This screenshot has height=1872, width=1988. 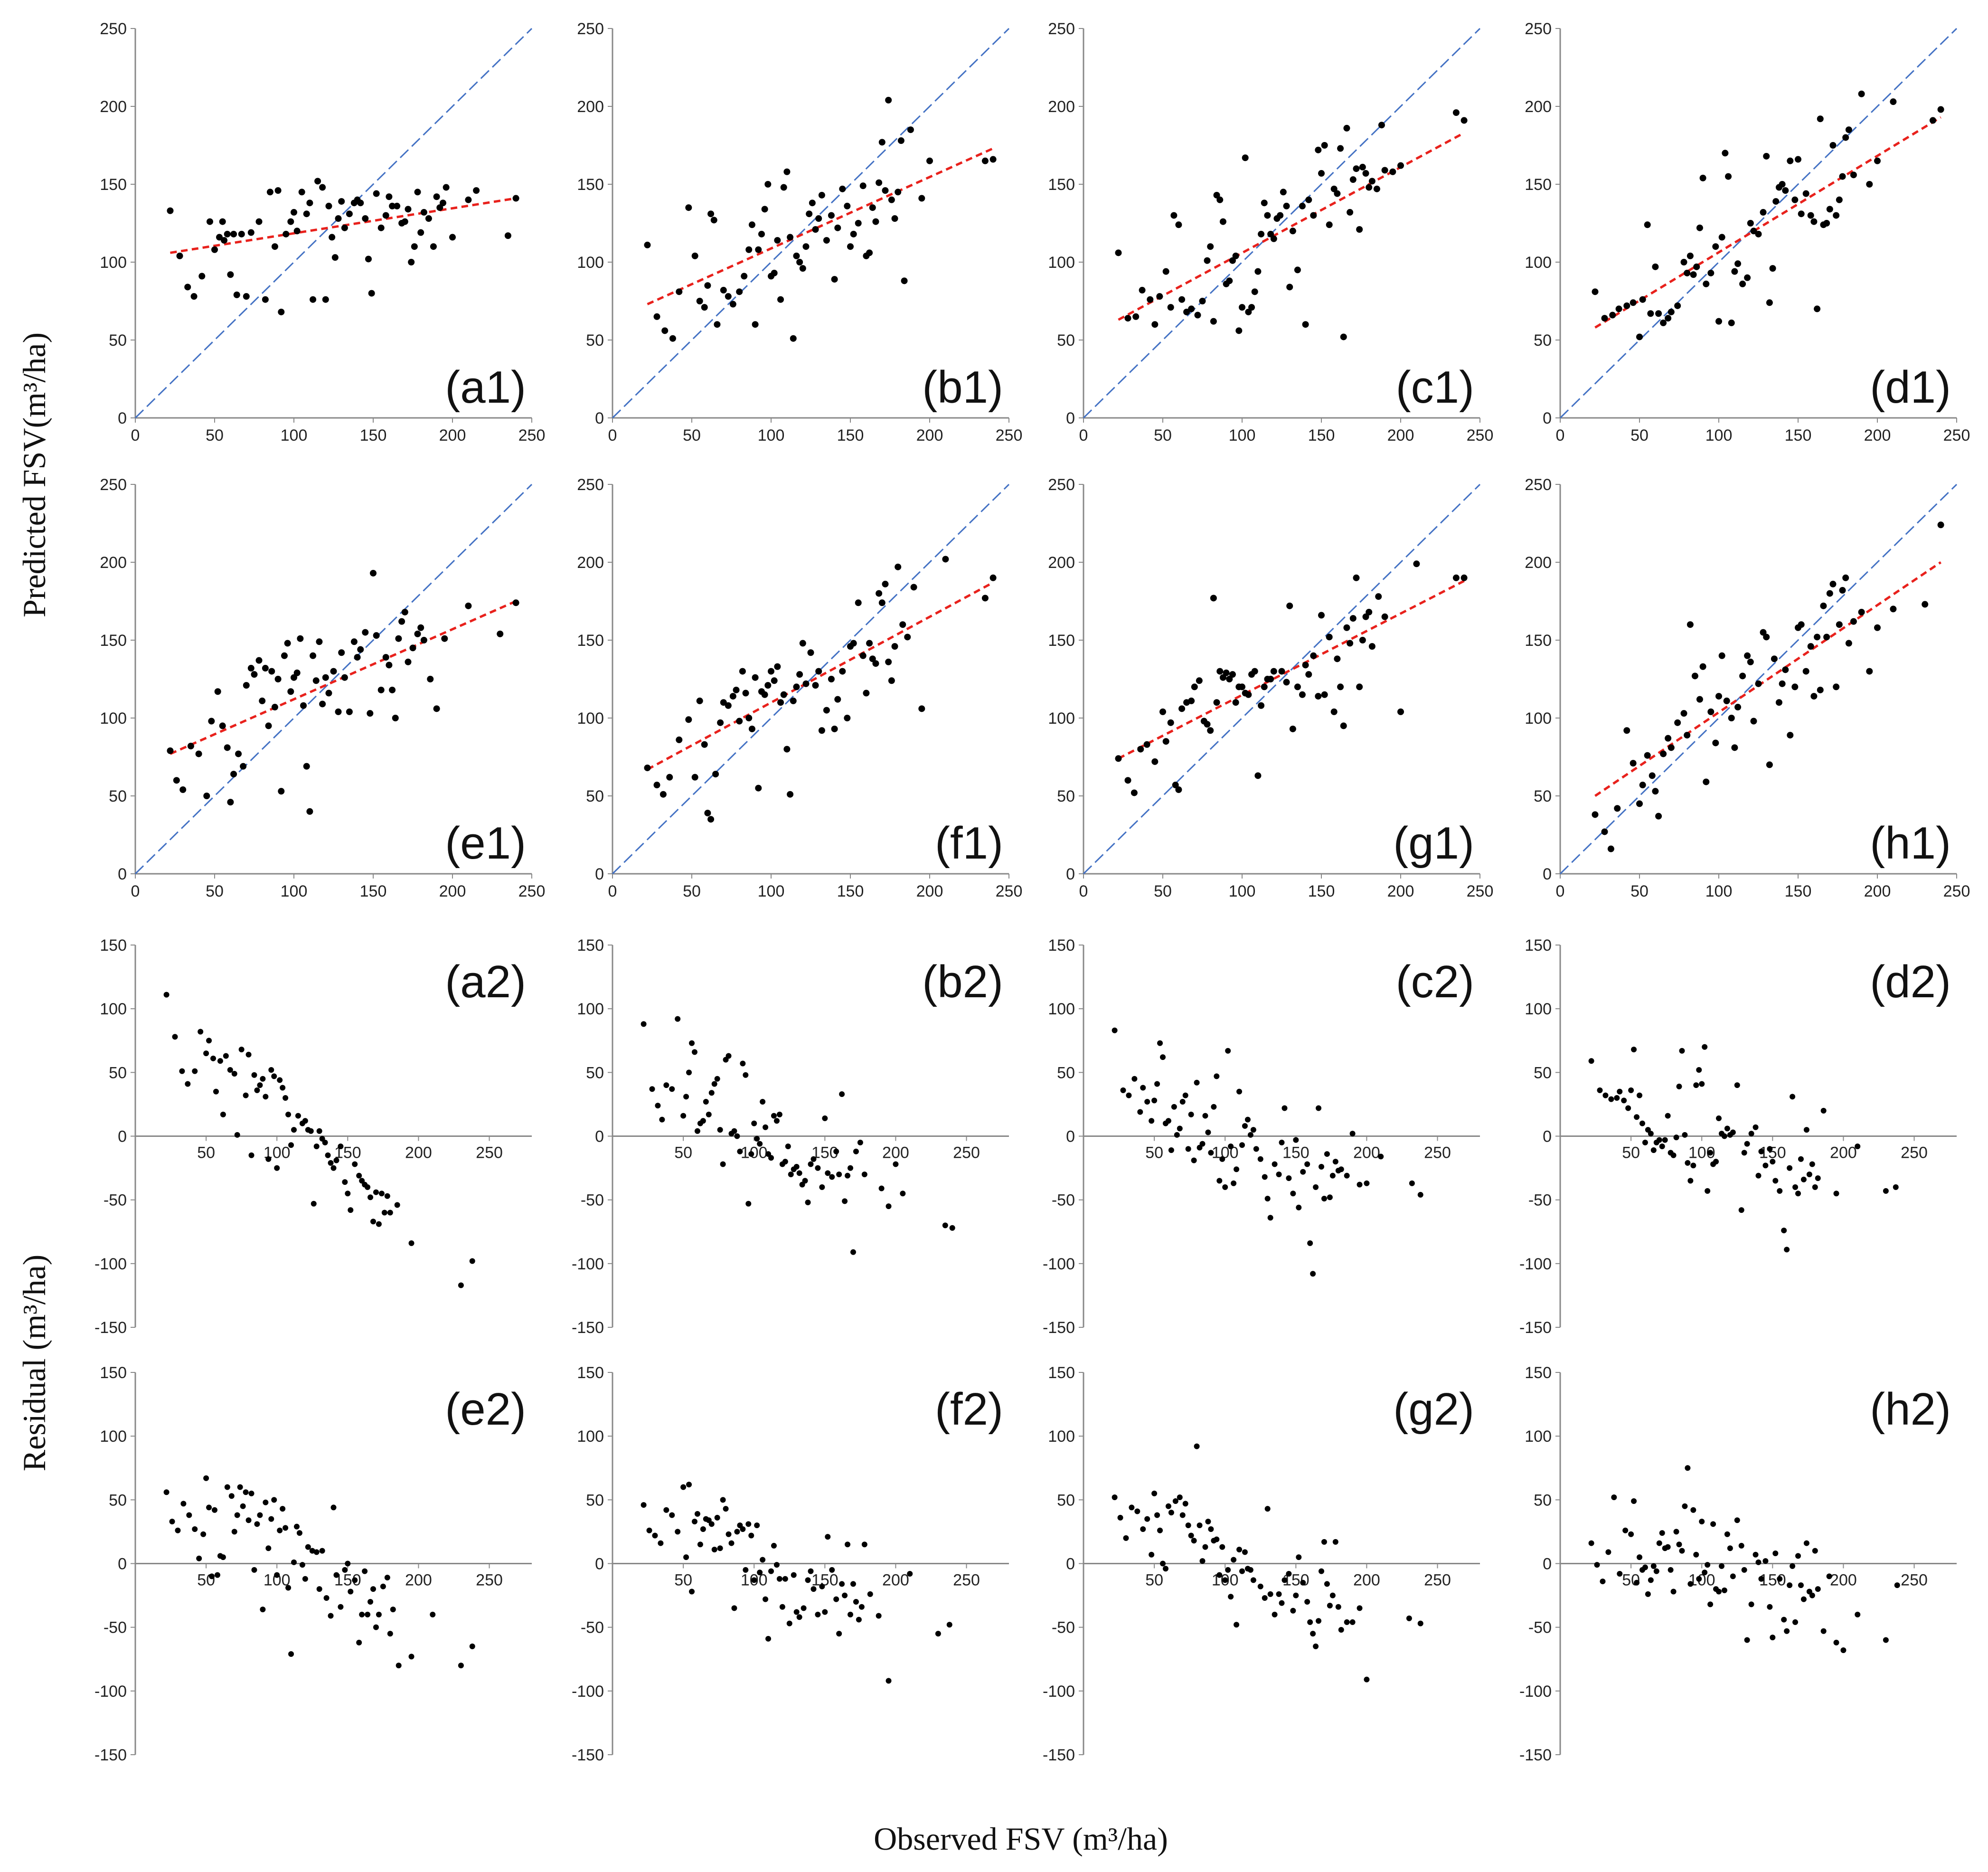 What do you see at coordinates (1535, 1755) in the screenshot?
I see `y-tick-label: -150` at bounding box center [1535, 1755].